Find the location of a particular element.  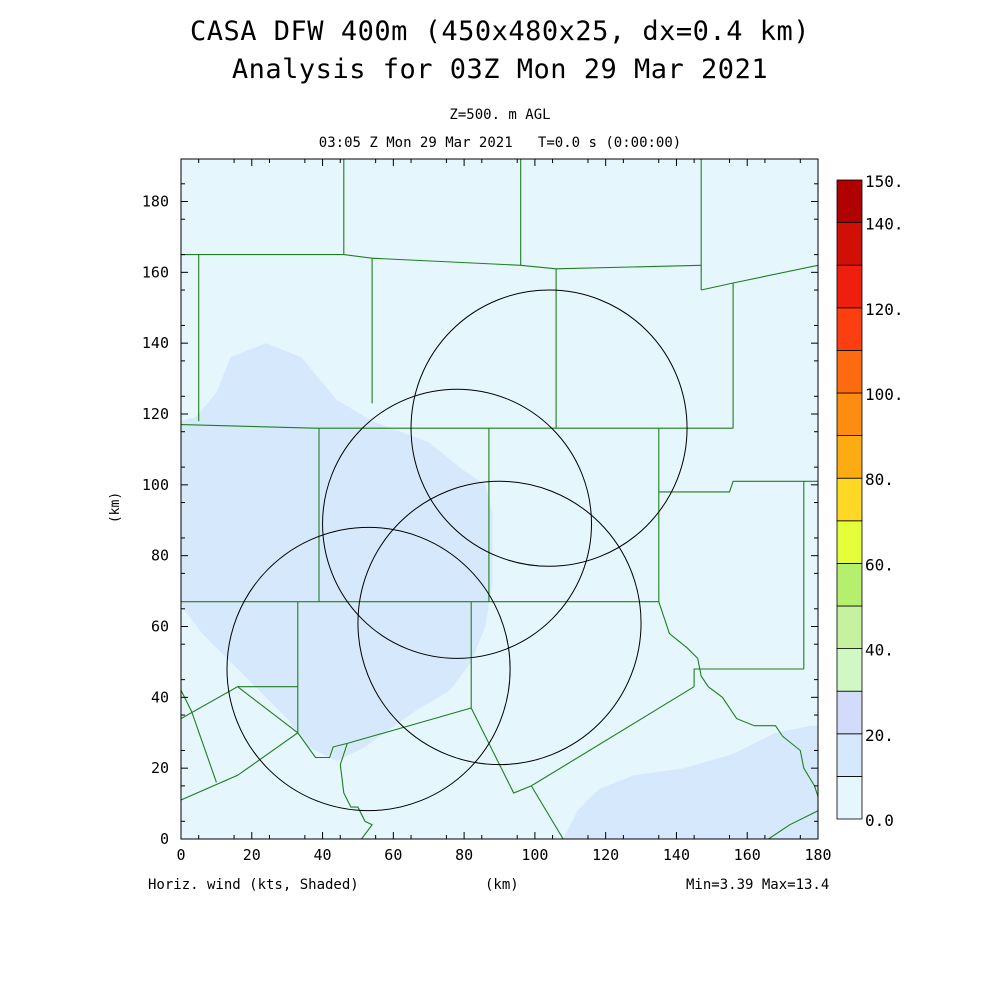

x-tick-label: 20 is located at coordinates (252, 855).